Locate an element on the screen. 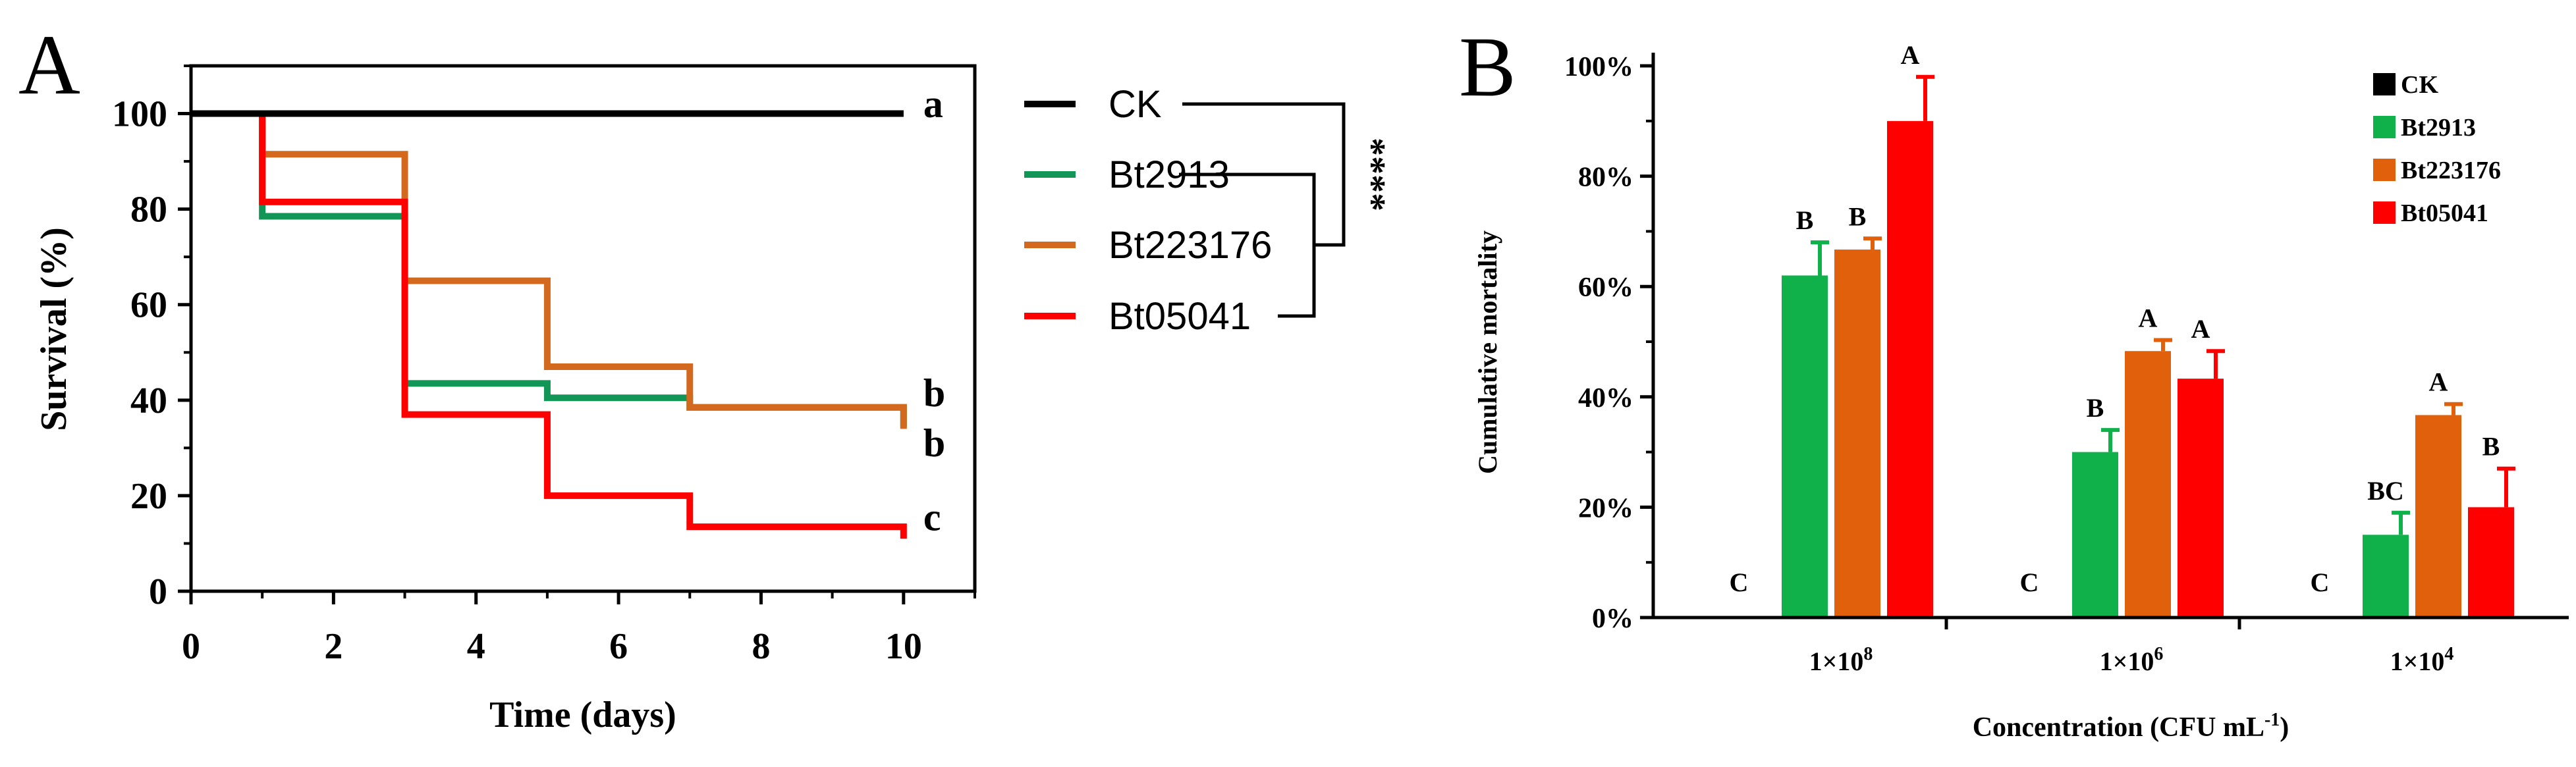 The width and height of the screenshot is (2576, 767). mortality-legend-label: Bt223176 is located at coordinates (2451, 170).